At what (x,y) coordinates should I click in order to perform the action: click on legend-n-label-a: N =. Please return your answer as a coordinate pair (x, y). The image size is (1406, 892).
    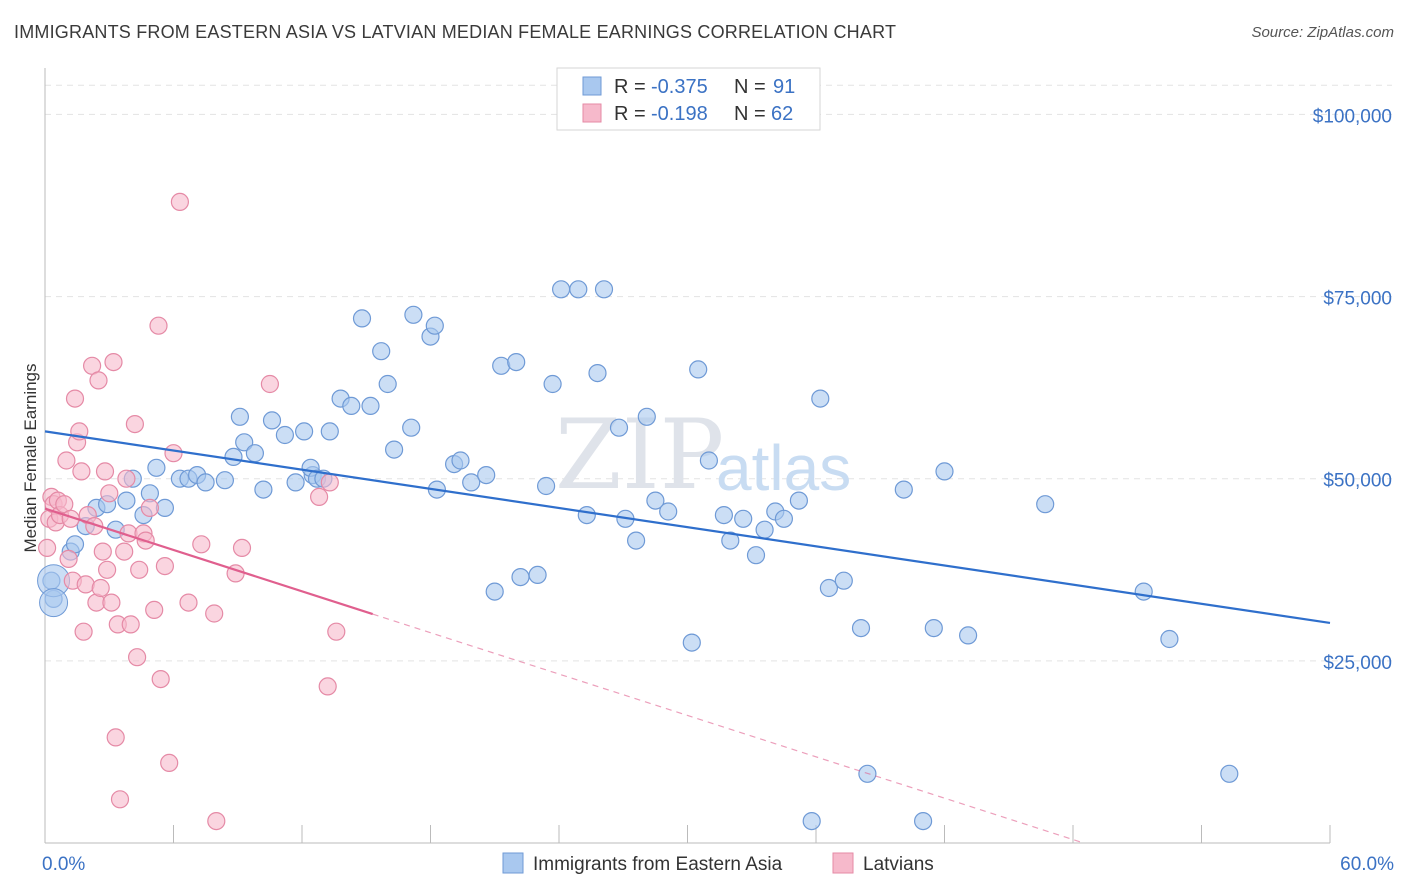
    Looking at the image, I should click on (750, 87).